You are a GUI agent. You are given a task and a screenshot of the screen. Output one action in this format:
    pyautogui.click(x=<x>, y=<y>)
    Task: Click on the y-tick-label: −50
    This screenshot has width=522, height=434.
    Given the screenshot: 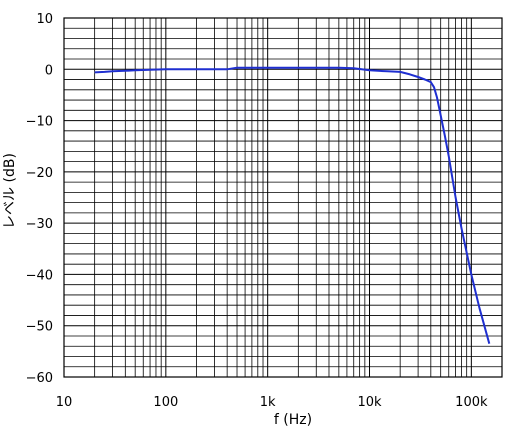 What is the action you would take?
    pyautogui.click(x=39, y=327)
    